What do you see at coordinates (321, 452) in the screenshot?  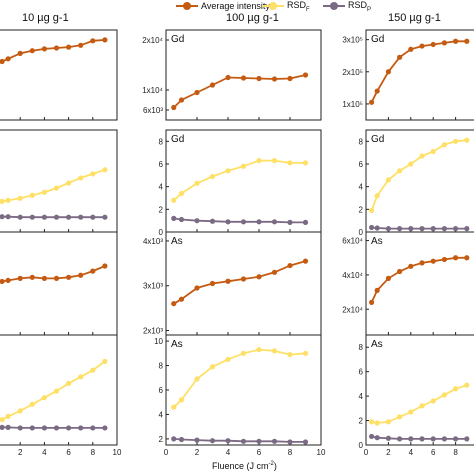 I see `x-tick-label: 10` at bounding box center [321, 452].